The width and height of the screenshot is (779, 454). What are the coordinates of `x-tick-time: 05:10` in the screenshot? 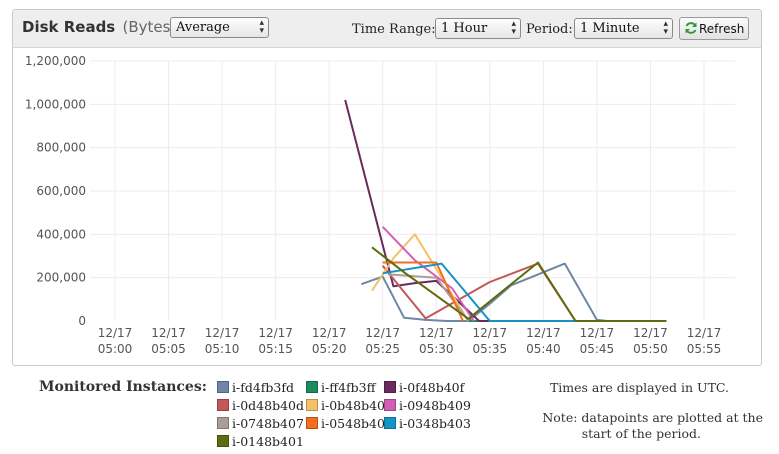 It's located at (222, 349).